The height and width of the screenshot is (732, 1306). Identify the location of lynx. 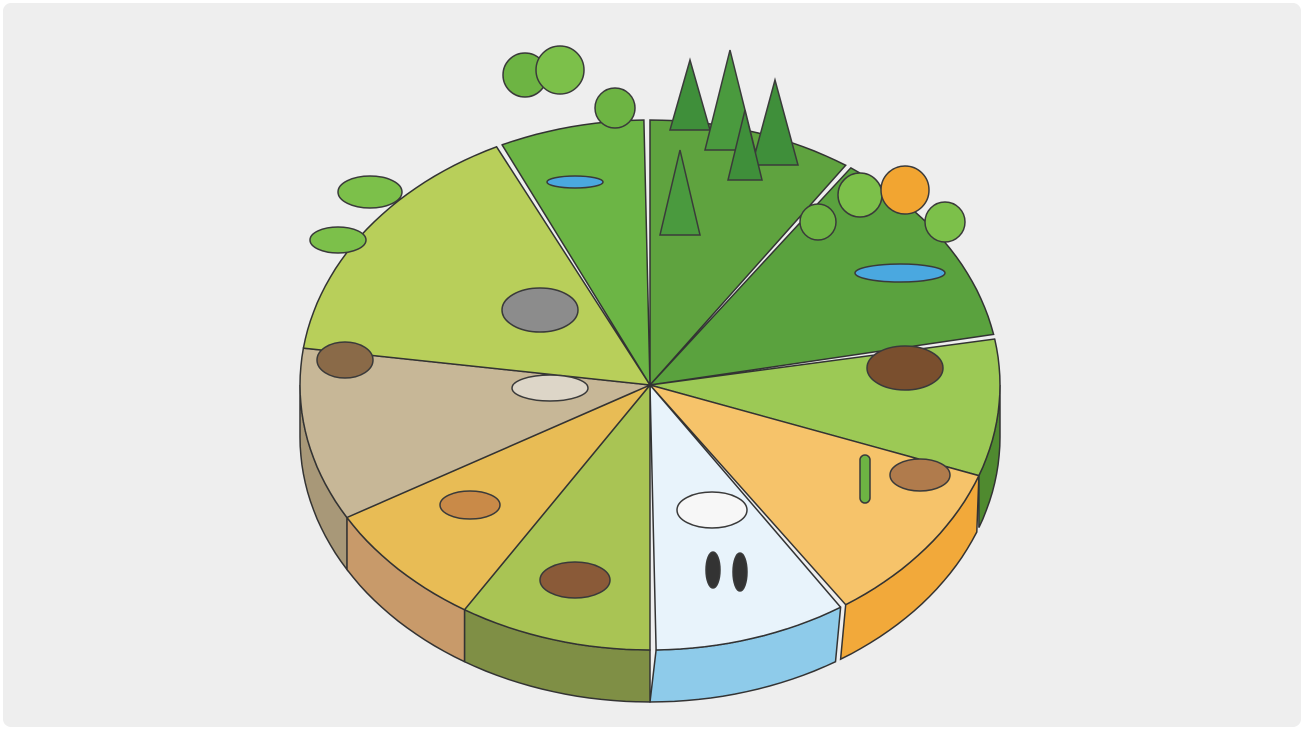
(470, 505).